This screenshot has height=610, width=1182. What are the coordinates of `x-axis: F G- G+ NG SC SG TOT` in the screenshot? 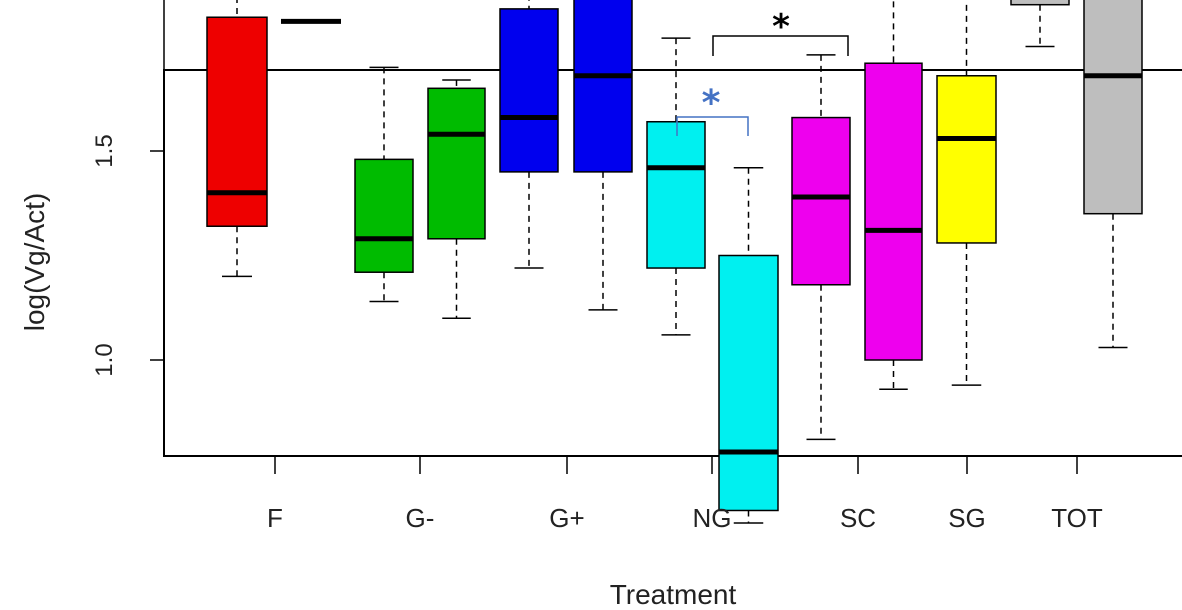 It's located at (685, 494).